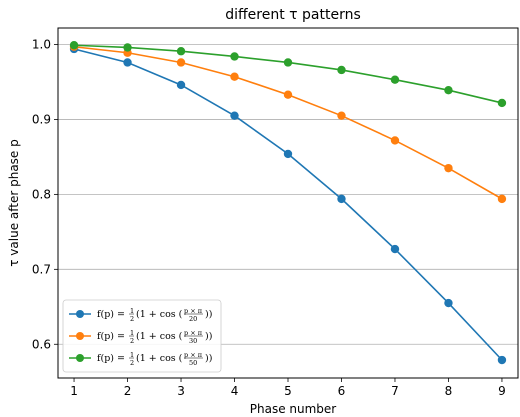 The height and width of the screenshot is (417, 520). Describe the element at coordinates (449, 391) in the screenshot. I see `x-tick-label: 8` at that location.